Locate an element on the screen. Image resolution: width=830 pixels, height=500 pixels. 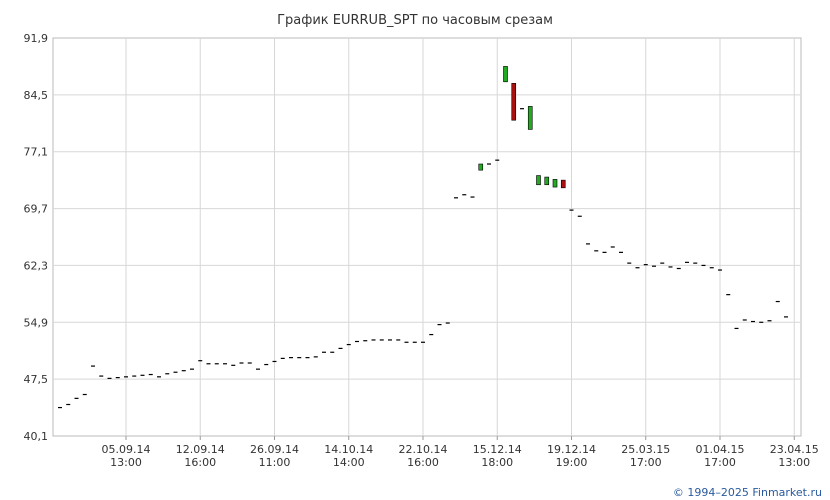
x-tick-label-time: 11:00 is located at coordinates (275, 462).